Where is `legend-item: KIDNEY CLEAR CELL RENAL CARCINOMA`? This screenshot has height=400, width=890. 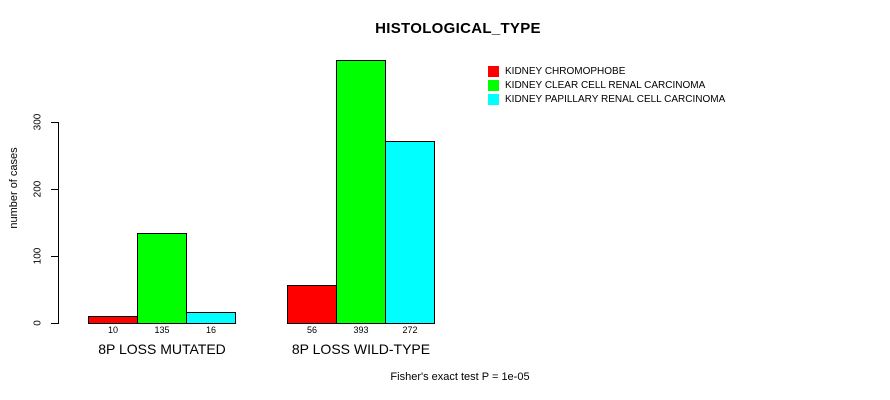
legend-item: KIDNEY CLEAR CELL RENAL CARCINOMA is located at coordinates (606, 85).